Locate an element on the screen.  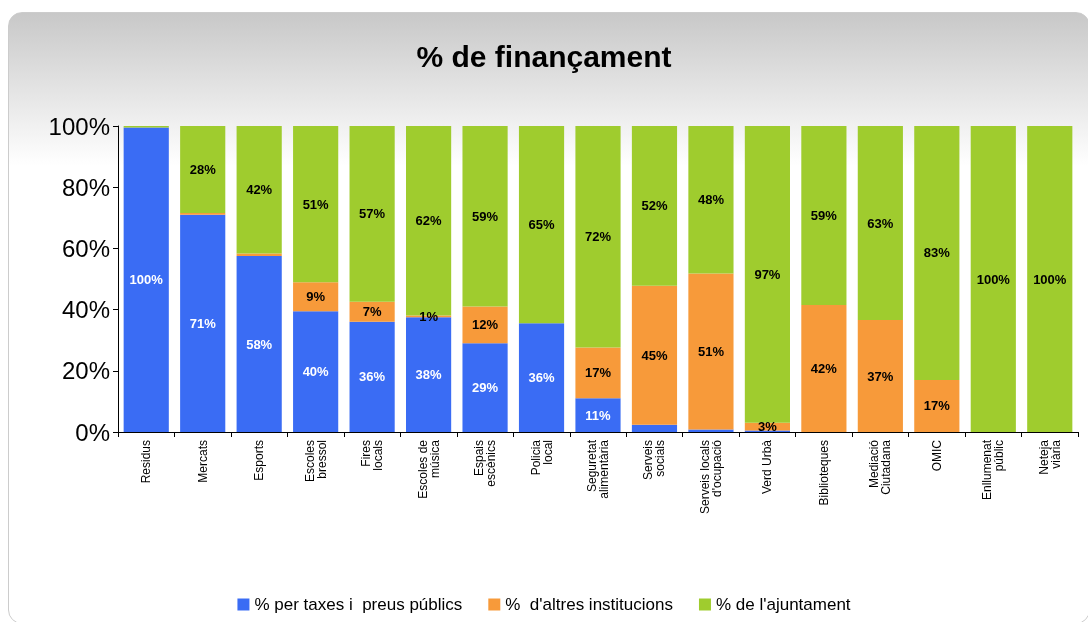
data-label: 52% is located at coordinates (654, 206).